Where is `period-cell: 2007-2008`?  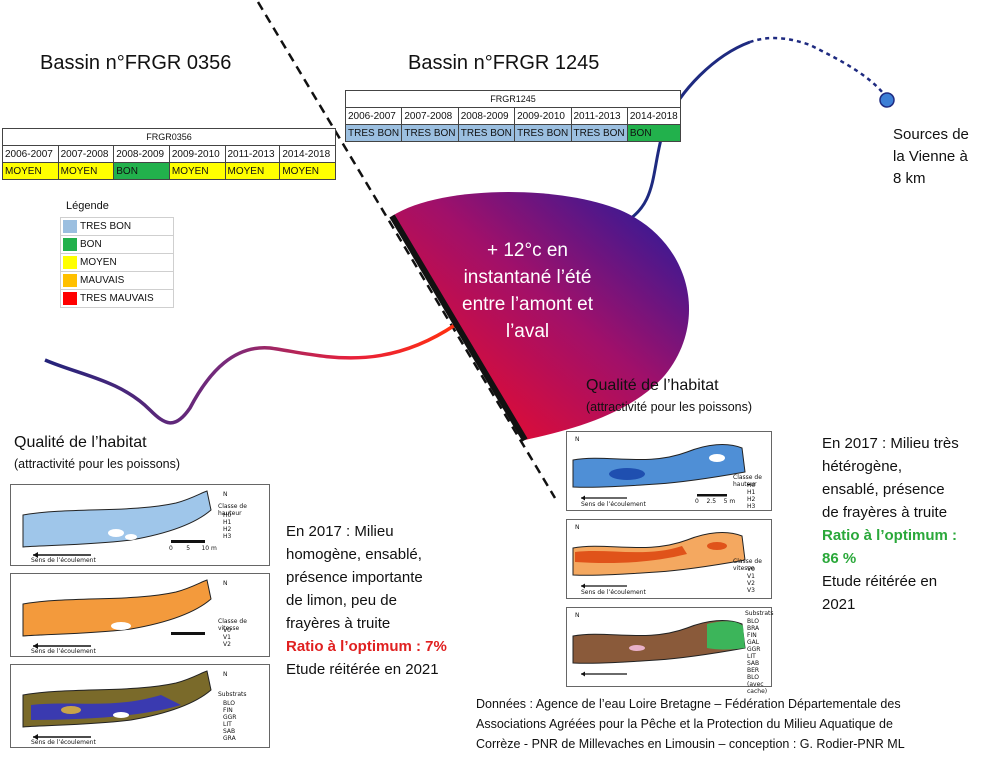 period-cell: 2007-2008 is located at coordinates (86, 154).